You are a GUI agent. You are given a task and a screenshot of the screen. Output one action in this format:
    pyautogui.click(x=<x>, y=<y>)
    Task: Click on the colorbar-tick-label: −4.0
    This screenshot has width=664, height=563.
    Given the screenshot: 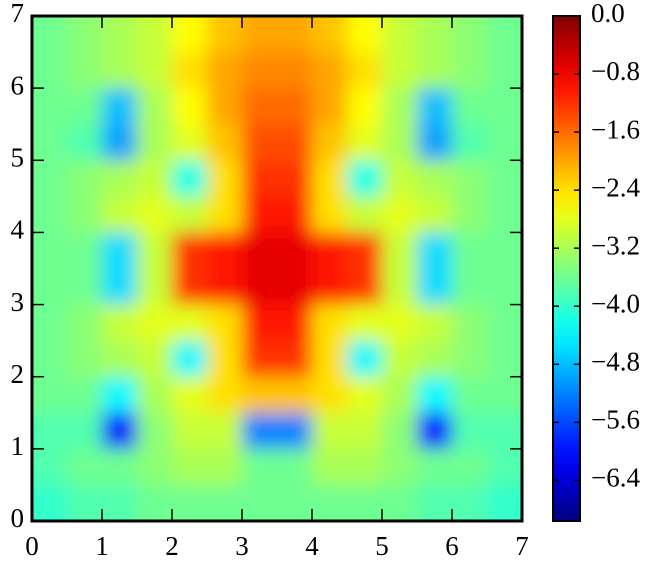 What is the action you would take?
    pyautogui.click(x=615, y=303)
    